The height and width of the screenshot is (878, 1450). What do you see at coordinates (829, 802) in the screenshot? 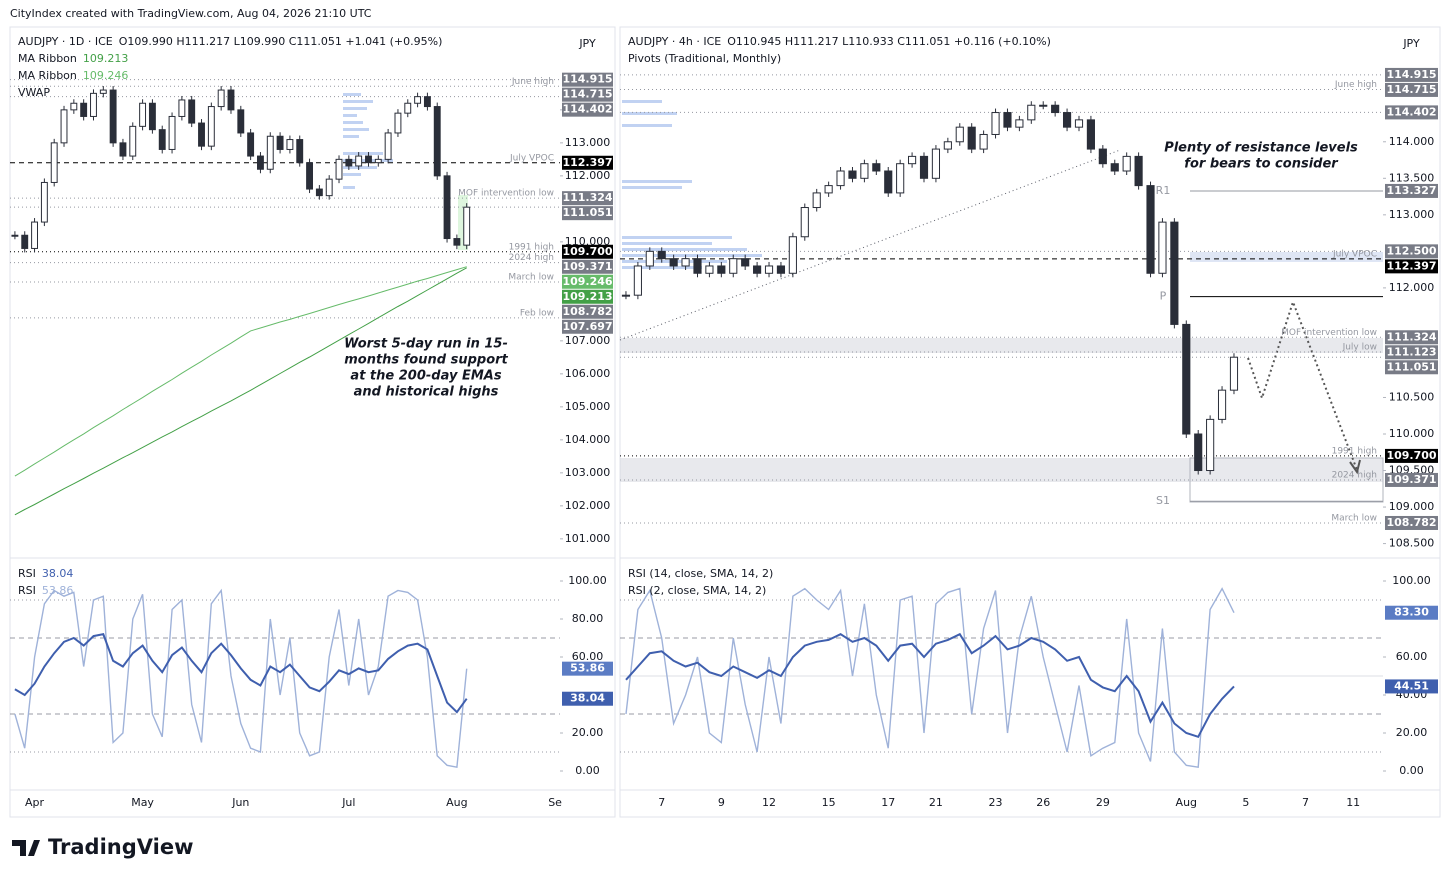
I see `x-tick-label: 15` at bounding box center [829, 802].